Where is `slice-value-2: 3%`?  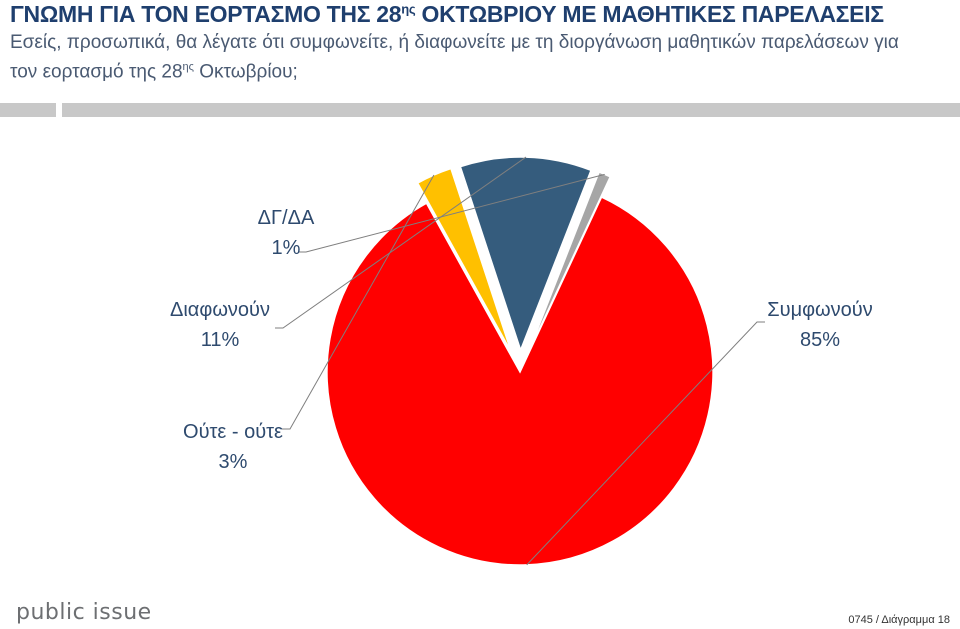
slice-value-2: 3% is located at coordinates (233, 462).